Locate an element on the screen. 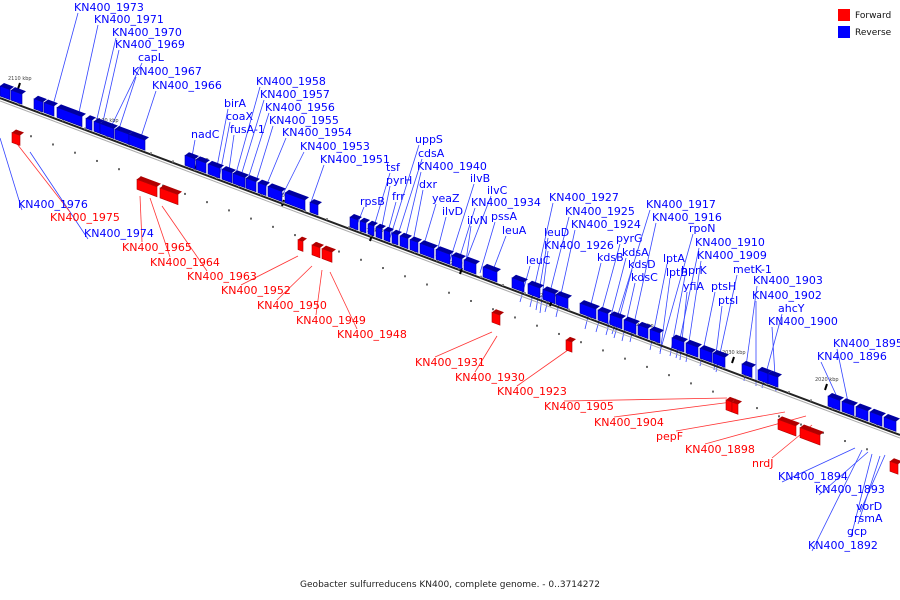 The image size is (900, 600). reverse-gene-label: tsf is located at coordinates (393, 167).